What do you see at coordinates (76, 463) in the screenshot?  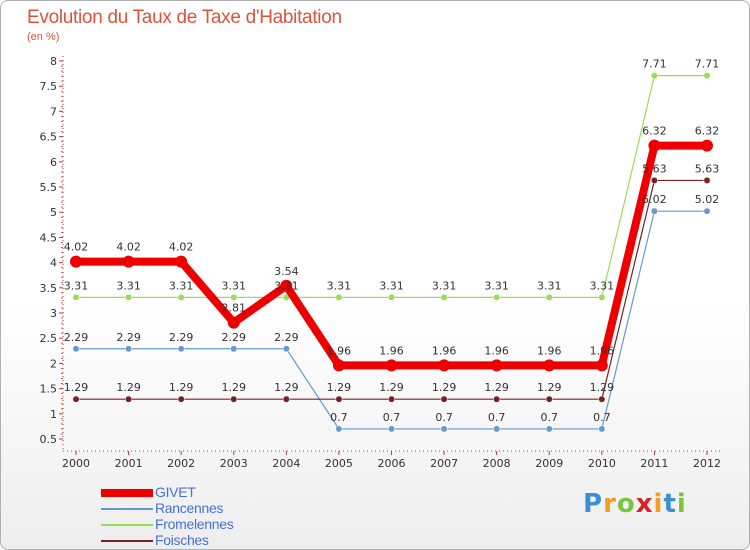 I see `x-tick-label: 2000` at bounding box center [76, 463].